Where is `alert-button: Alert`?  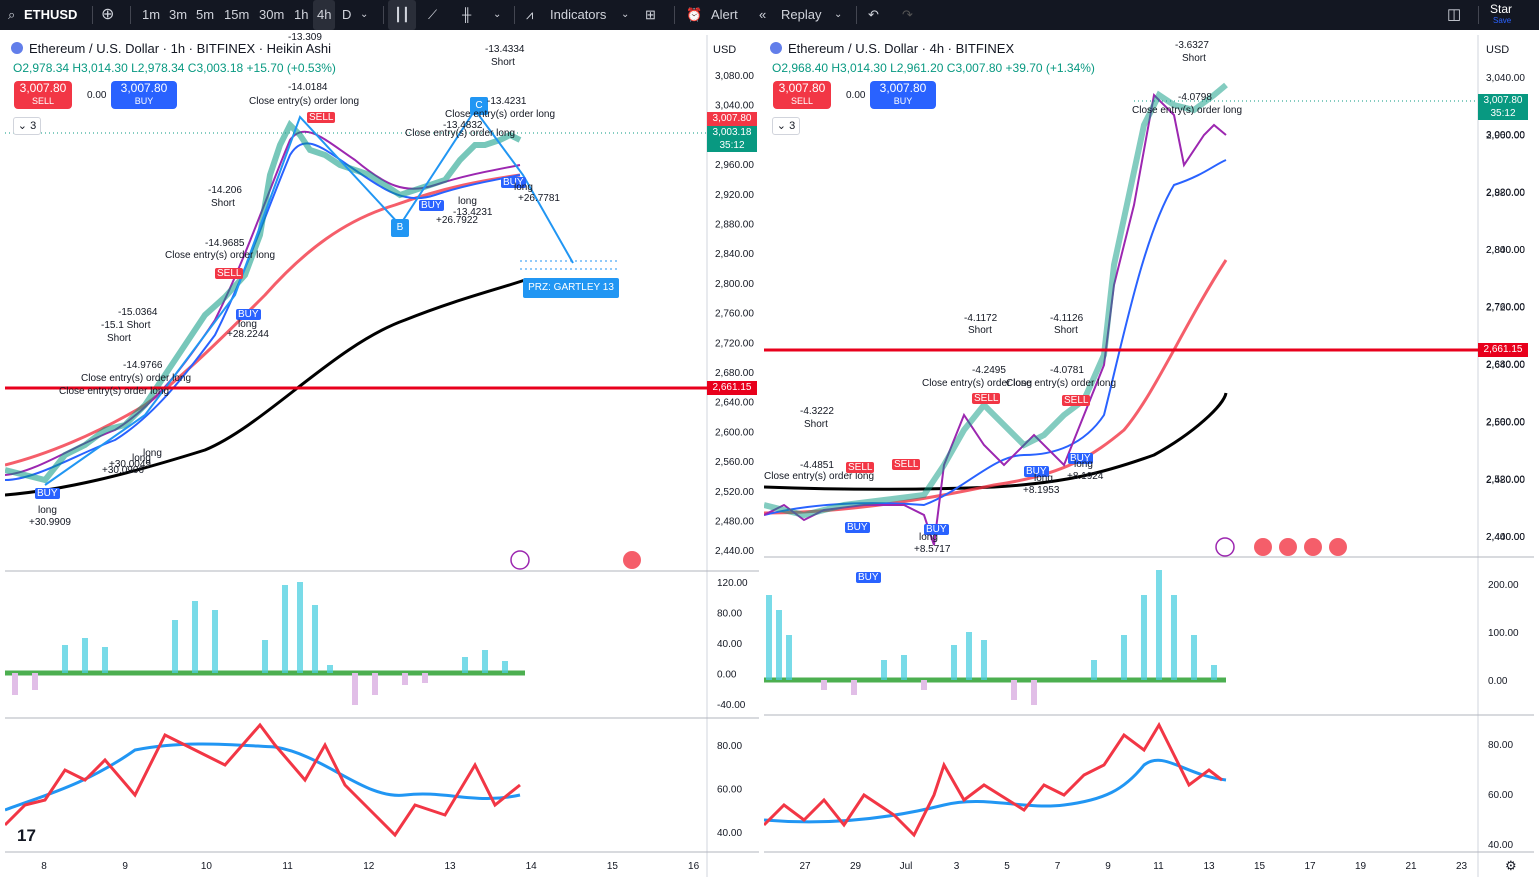
alert-button: Alert is located at coordinates (724, 14).